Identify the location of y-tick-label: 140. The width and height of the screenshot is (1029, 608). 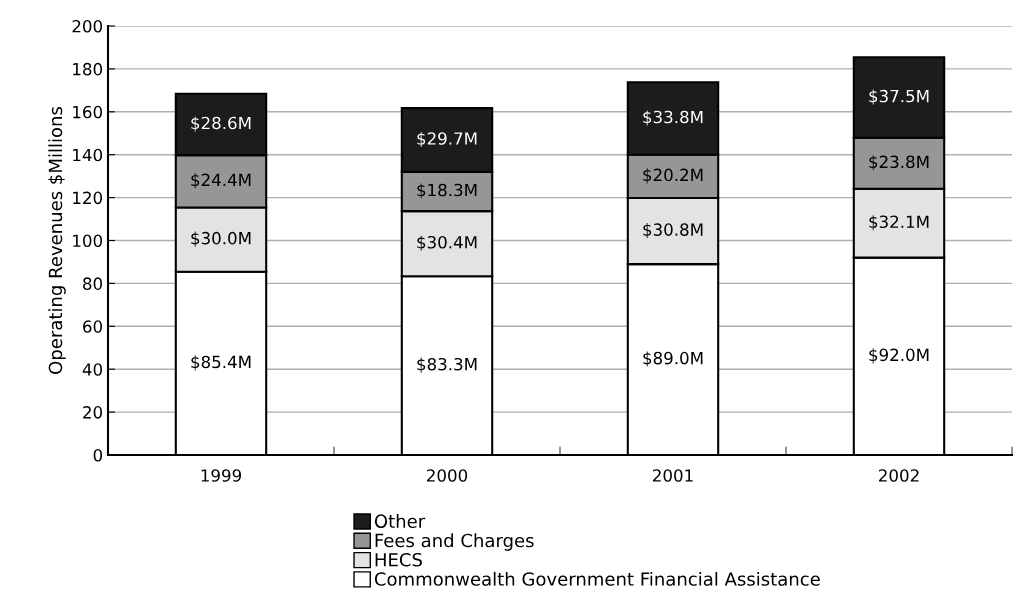
(88, 155).